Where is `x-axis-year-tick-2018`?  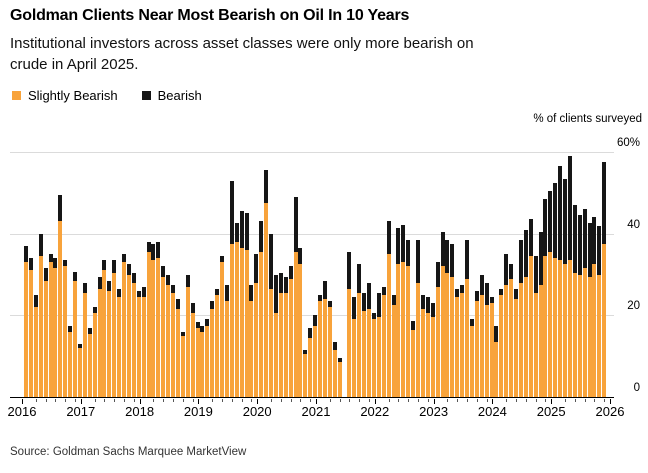
x-axis-year-tick-2018 is located at coordinates (140, 401).